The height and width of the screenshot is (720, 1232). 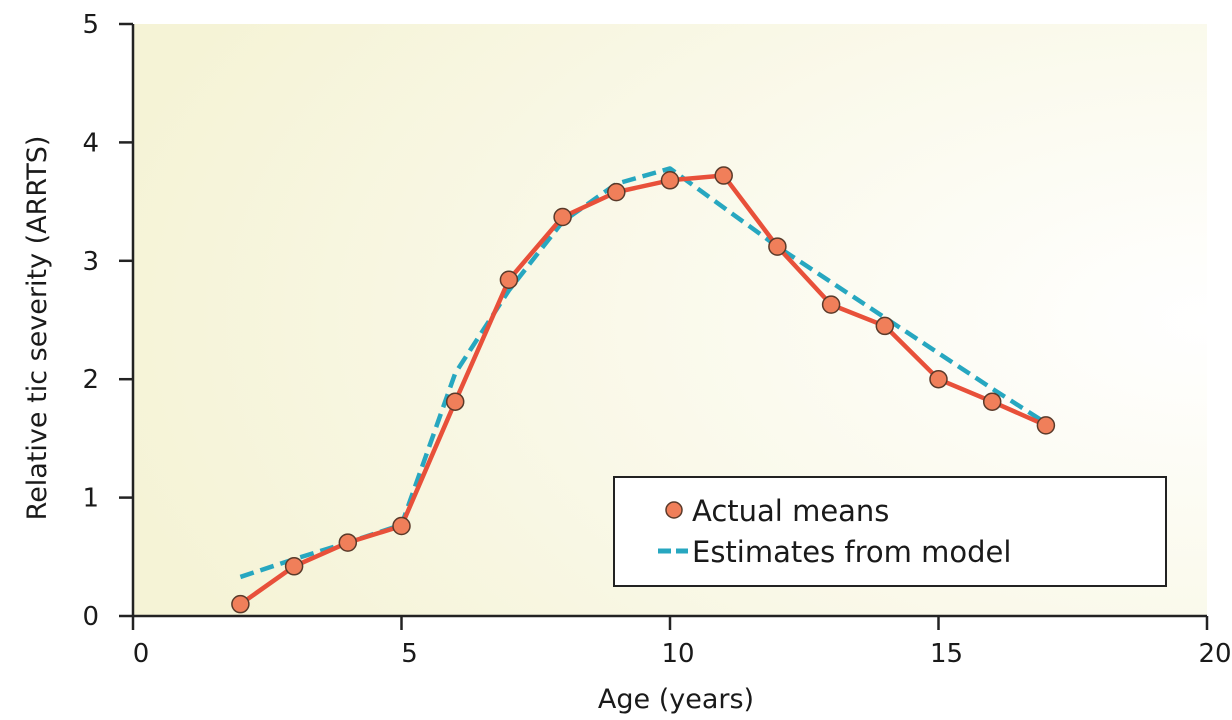 I want to click on y-tick-label: 1, so click(x=90, y=499).